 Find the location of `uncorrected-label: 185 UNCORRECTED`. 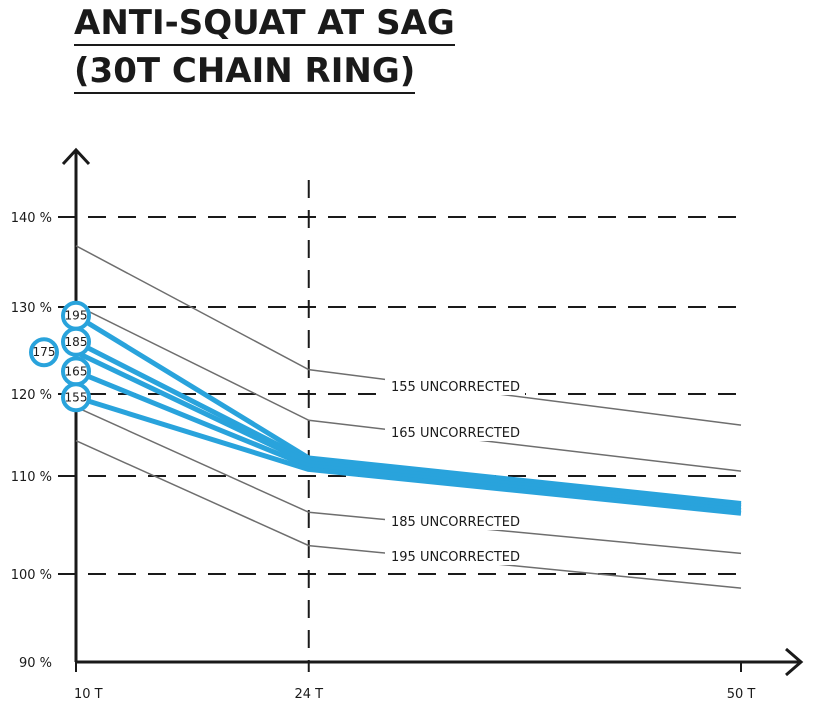

uncorrected-label: 185 UNCORRECTED is located at coordinates (455, 522).